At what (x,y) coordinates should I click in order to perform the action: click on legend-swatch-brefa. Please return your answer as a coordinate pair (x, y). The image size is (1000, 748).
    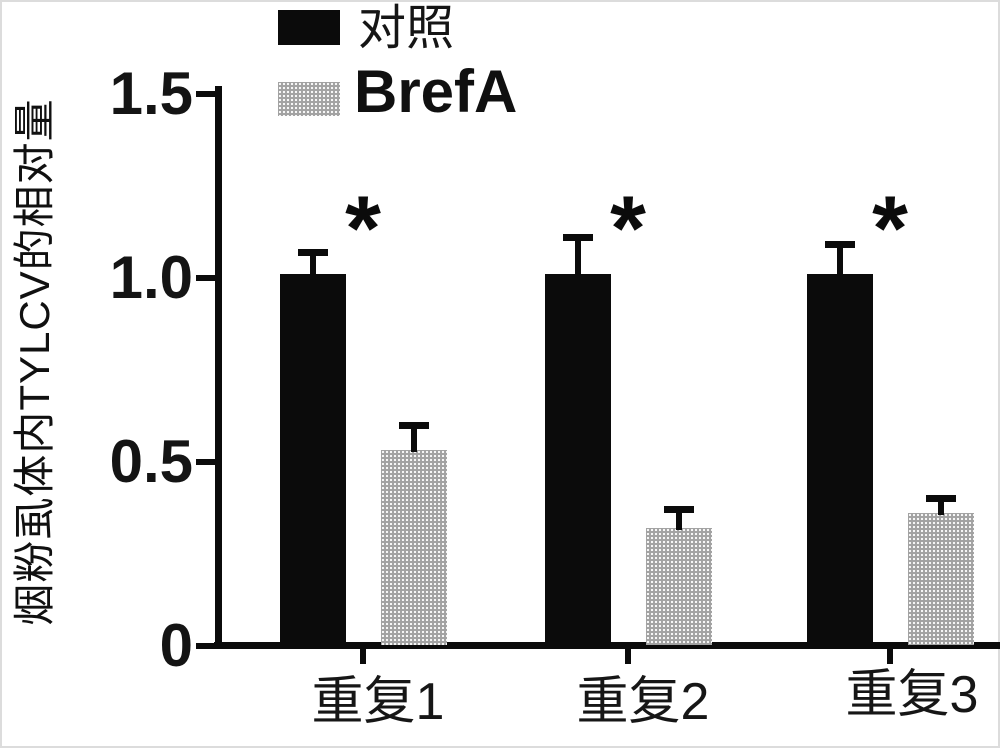
    Looking at the image, I should click on (309, 99).